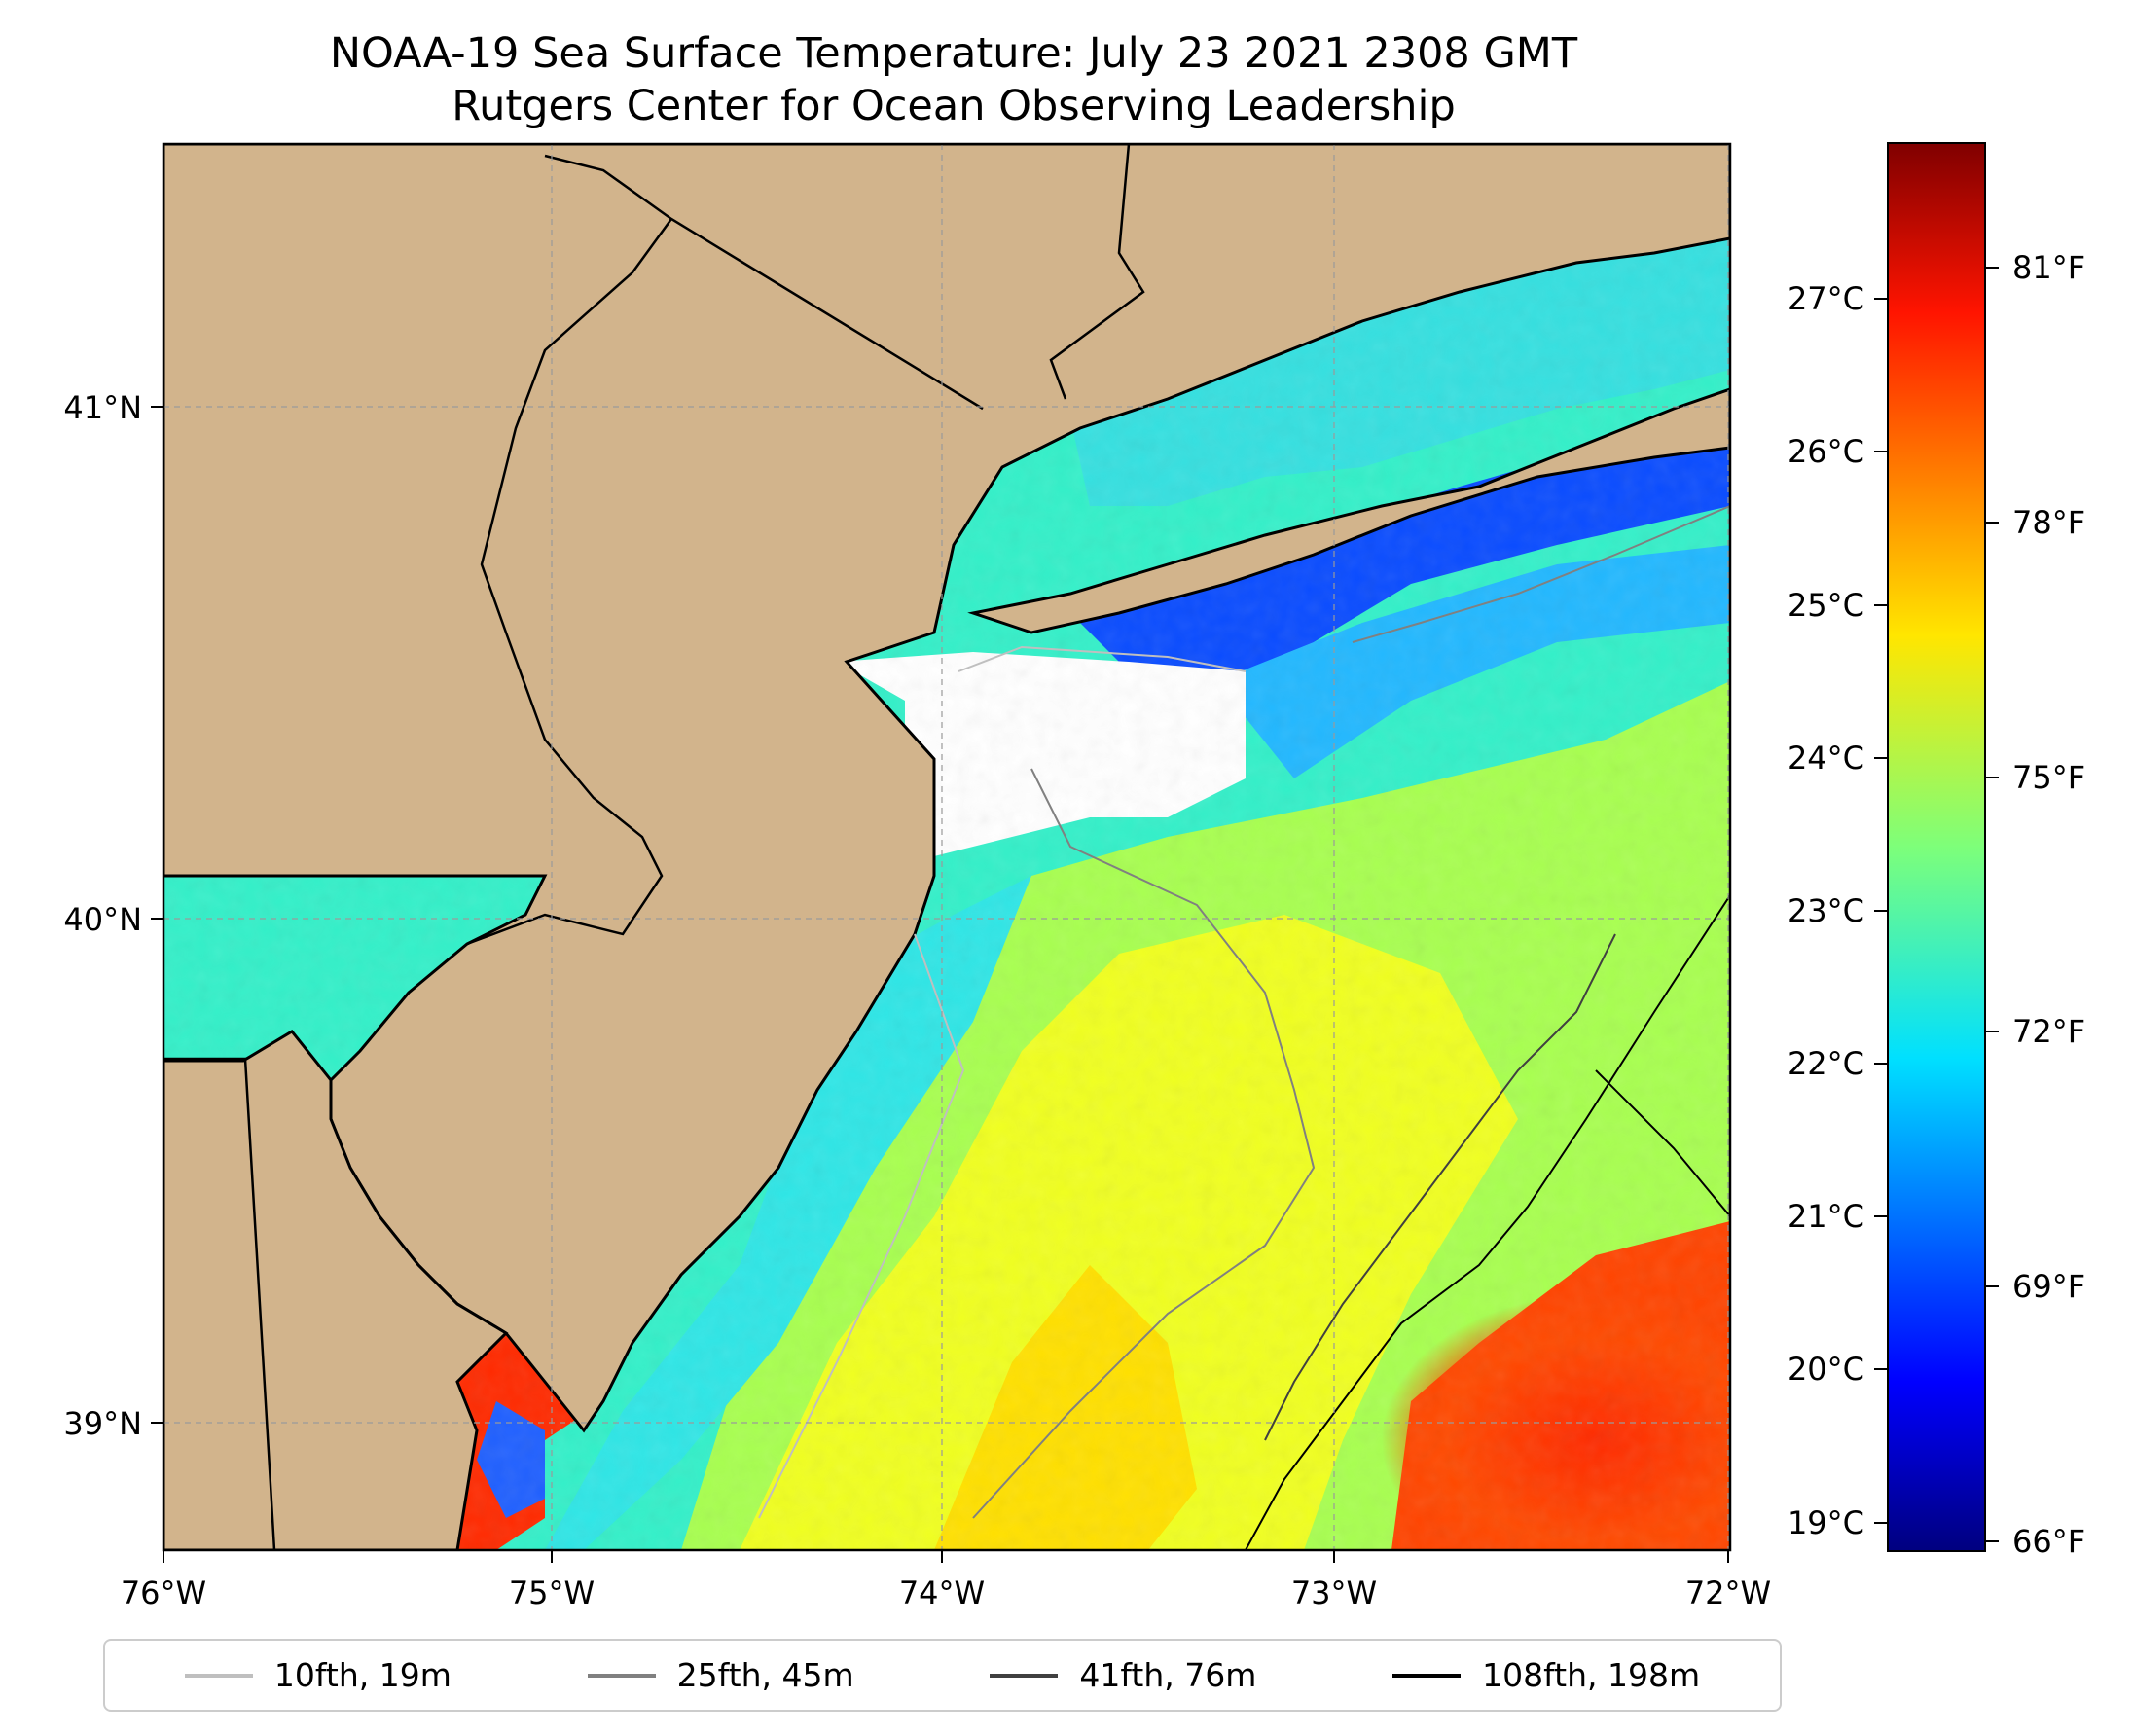 The width and height of the screenshot is (2132, 1736). What do you see at coordinates (336, 1290) in the screenshot?
I see `land-delmarva` at bounding box center [336, 1290].